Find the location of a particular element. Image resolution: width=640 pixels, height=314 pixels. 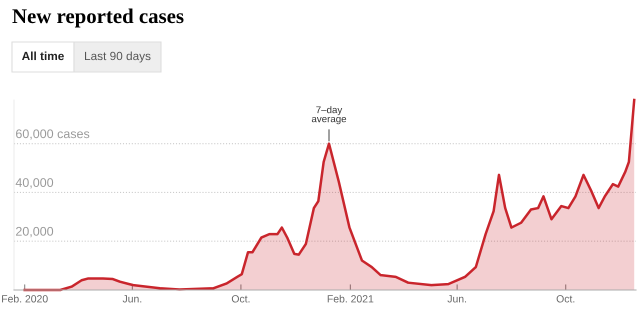

annotation: 7–day average is located at coordinates (329, 115).